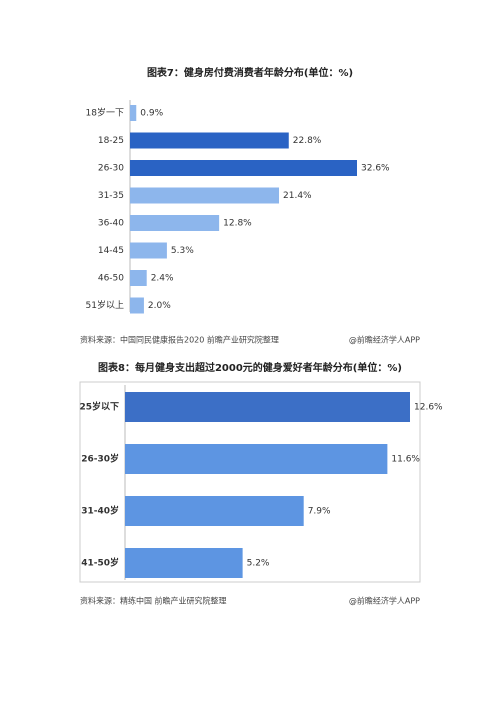 The image size is (500, 707). Describe the element at coordinates (99, 407) in the screenshot. I see `category-label: 25岁以下` at that location.